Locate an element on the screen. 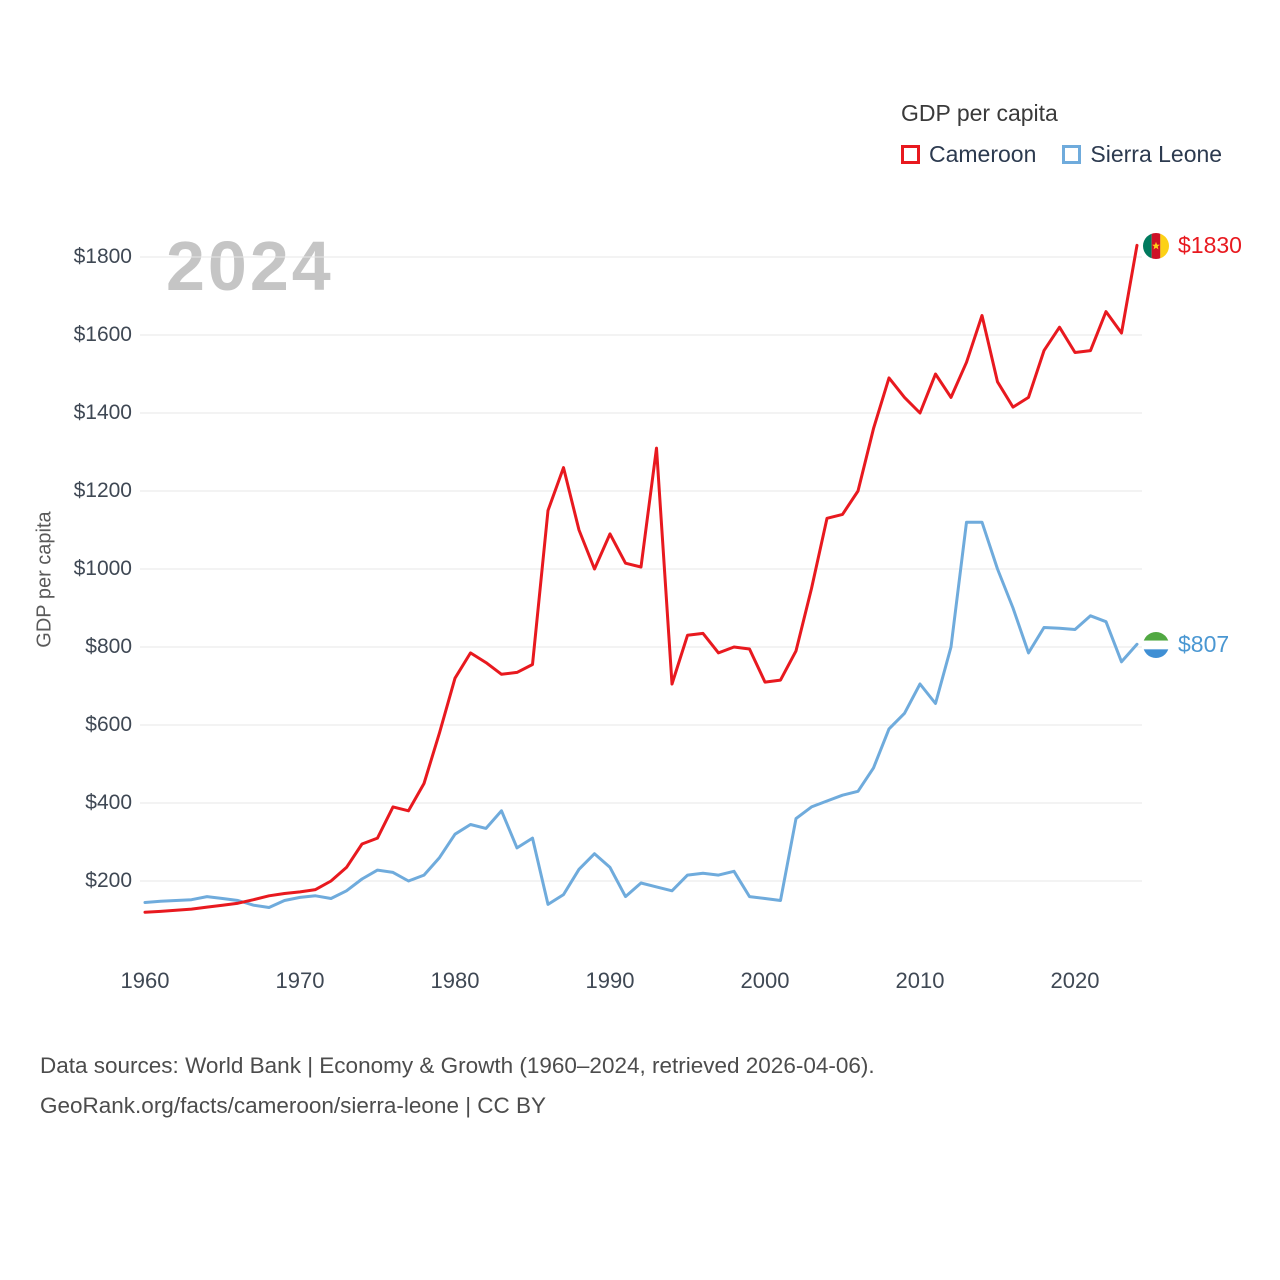 The height and width of the screenshot is (1280, 1280). legend-item-sierra-leone: Sierra Leone is located at coordinates (1142, 154).